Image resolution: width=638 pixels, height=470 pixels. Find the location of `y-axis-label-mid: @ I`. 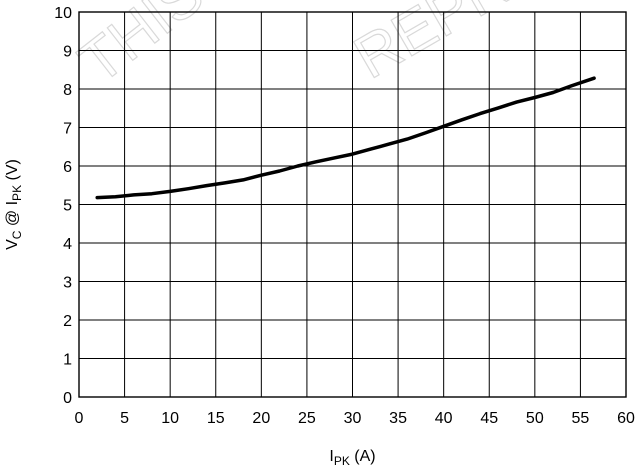

y-axis-label-mid: @ I is located at coordinates (12, 216).